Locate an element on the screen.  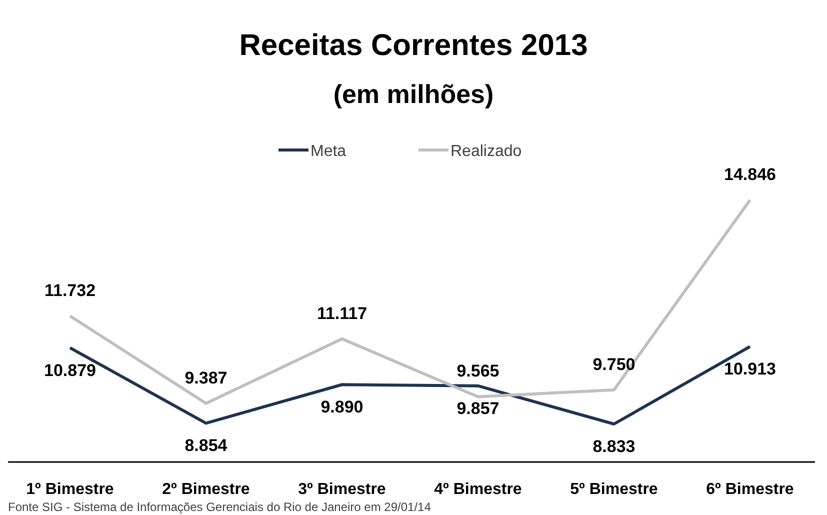
data-label: 10.913 is located at coordinates (750, 369).